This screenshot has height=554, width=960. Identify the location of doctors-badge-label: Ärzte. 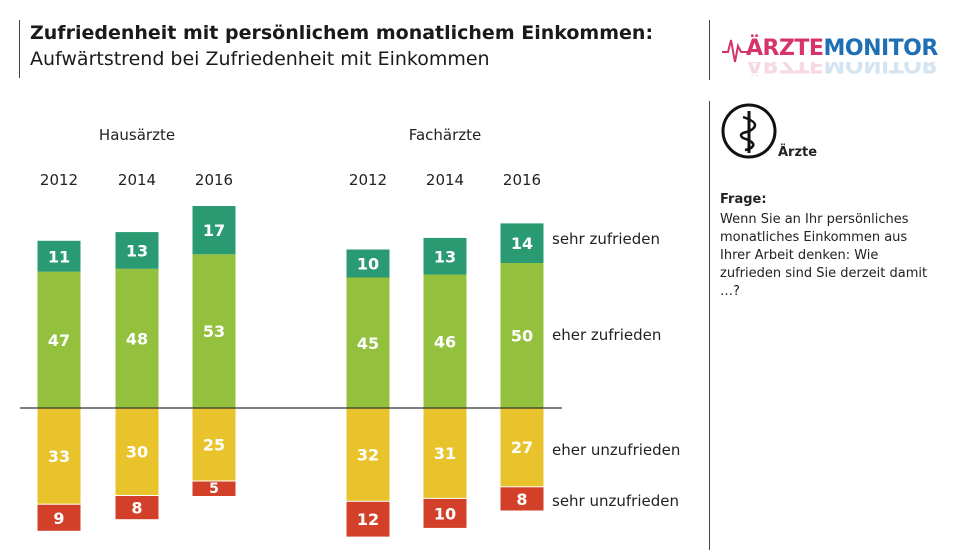
(798, 152).